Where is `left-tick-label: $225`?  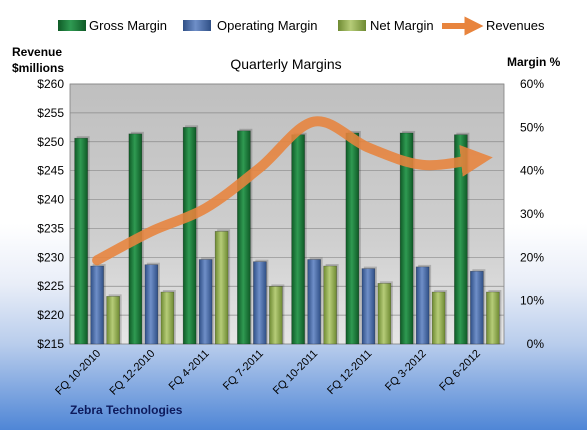
left-tick-label: $225 is located at coordinates (50, 286).